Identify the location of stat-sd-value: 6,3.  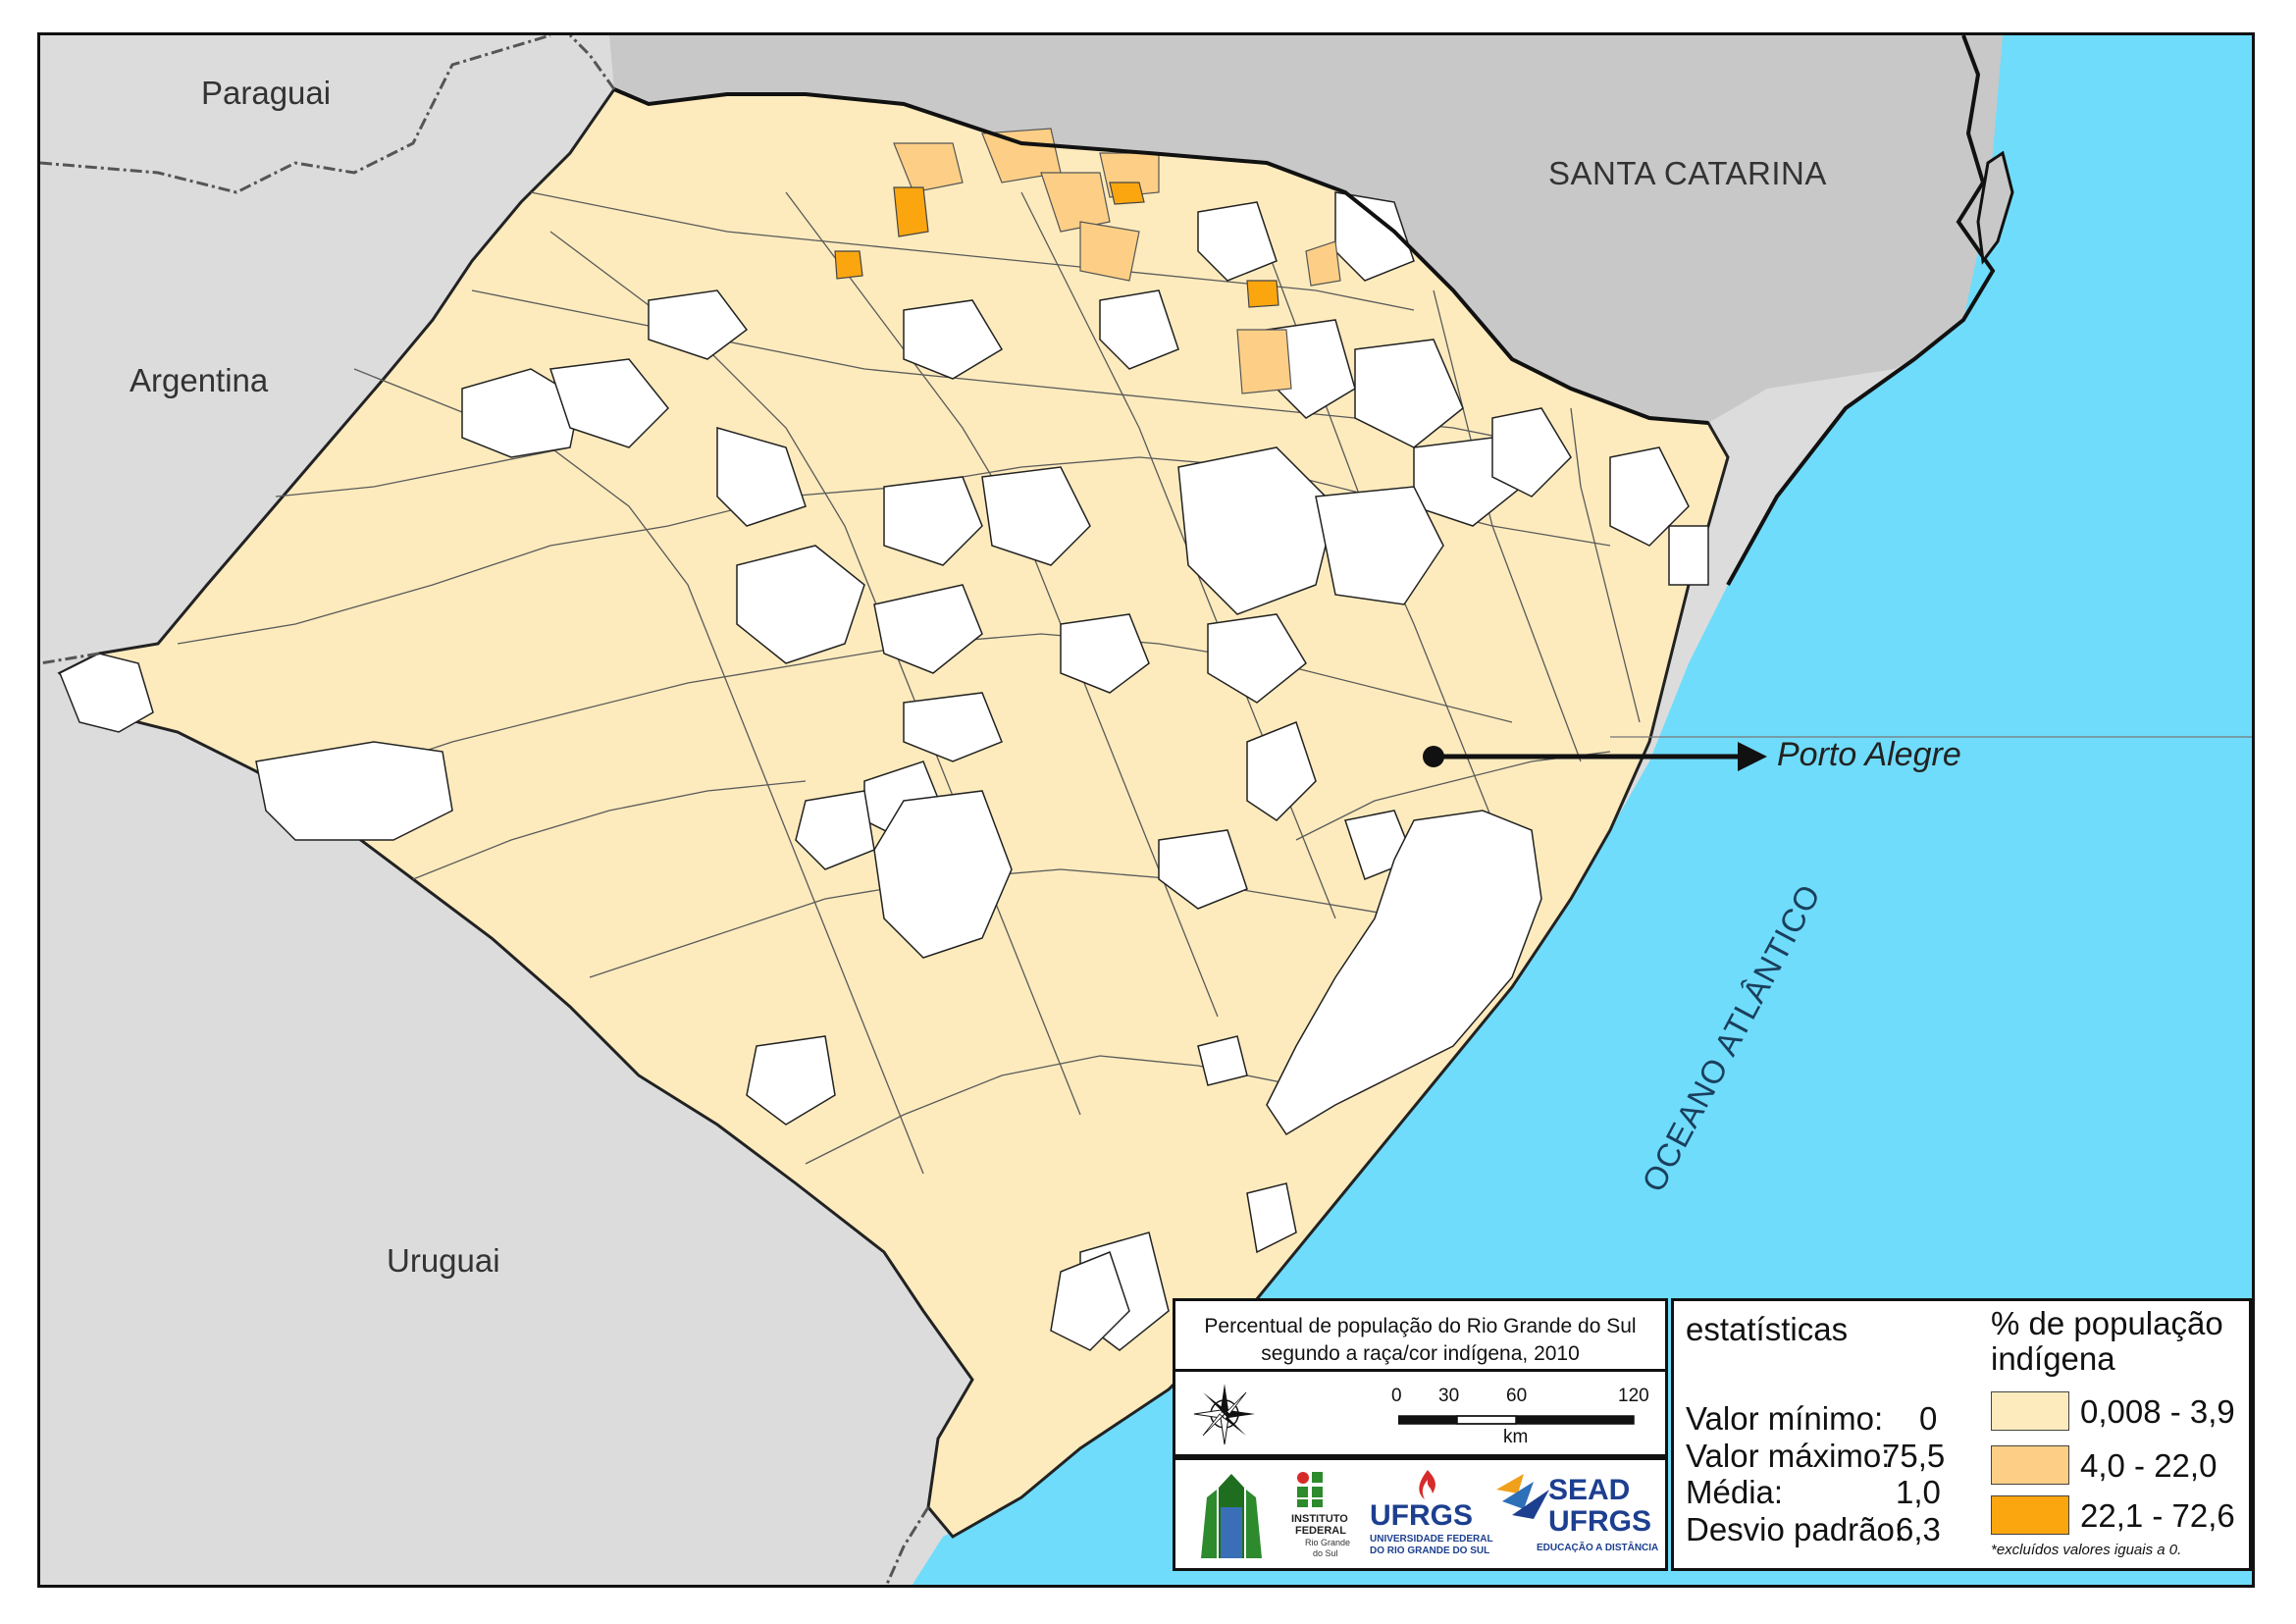
(1918, 1529).